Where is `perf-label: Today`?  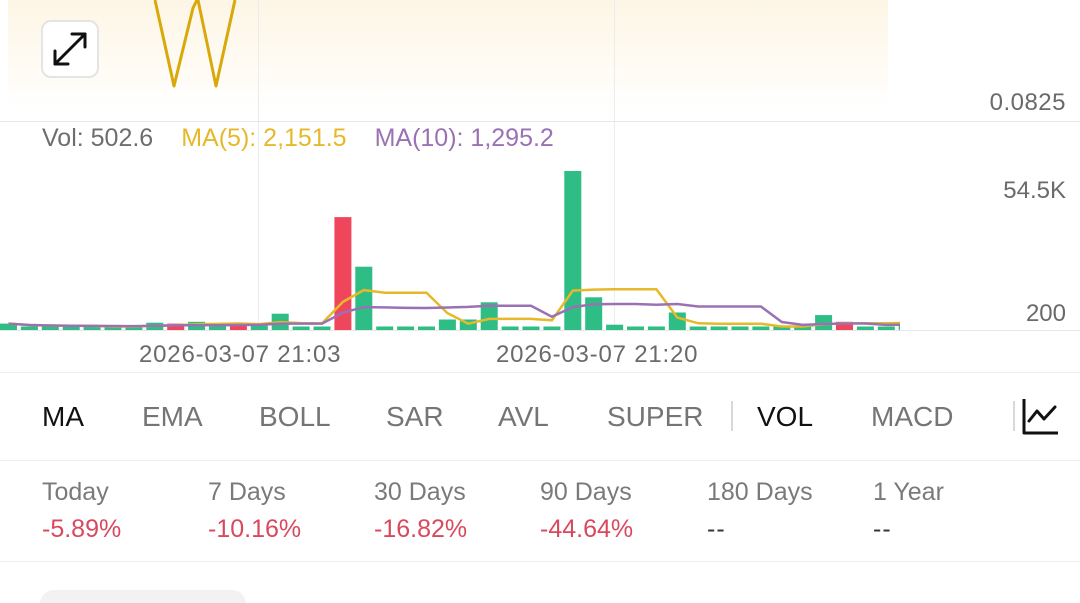
perf-label: Today is located at coordinates (75, 492).